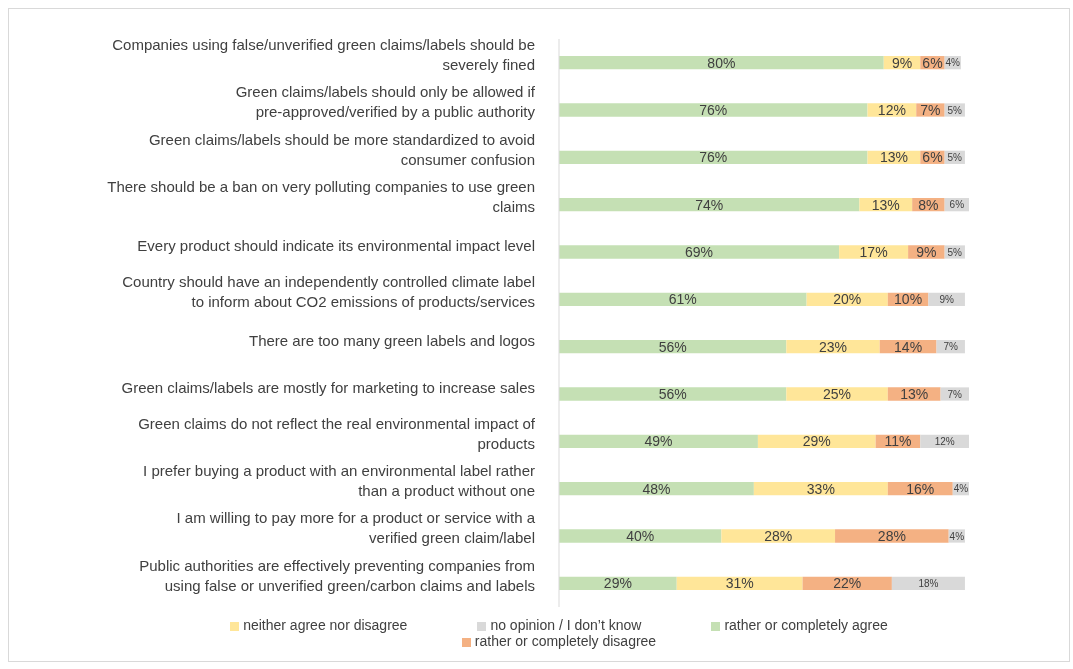 Image resolution: width=1073 pixels, height=669 pixels. I want to click on data-label: 22%, so click(847, 583).